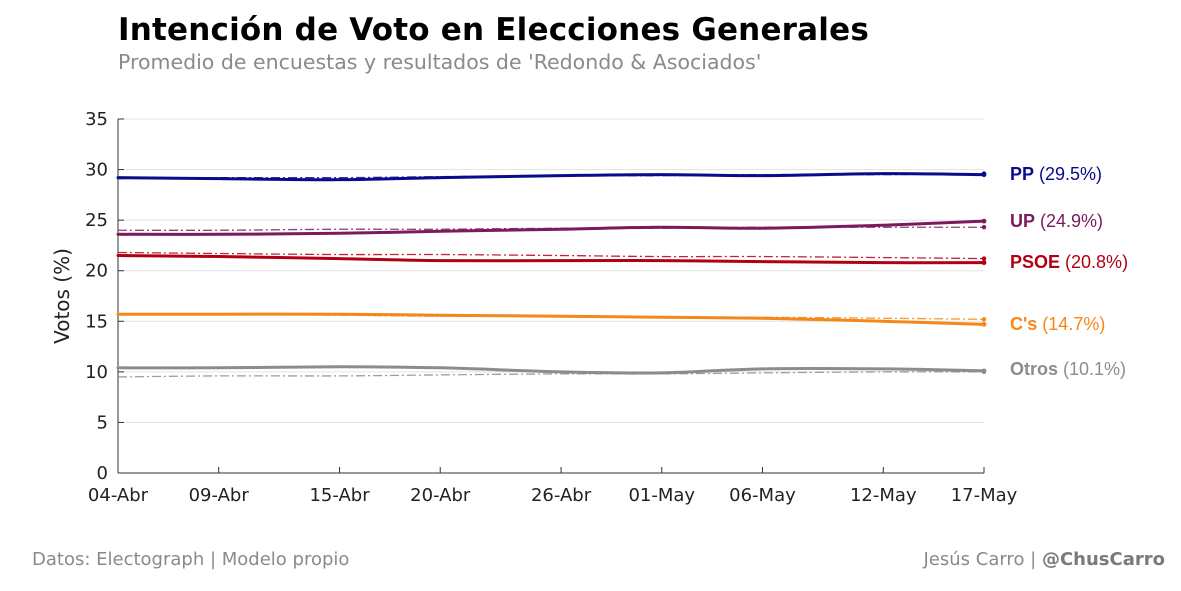 This screenshot has width=1181, height=591. Describe the element at coordinates (984, 324) in the screenshot. I see `series-endpoint-cs` at that location.